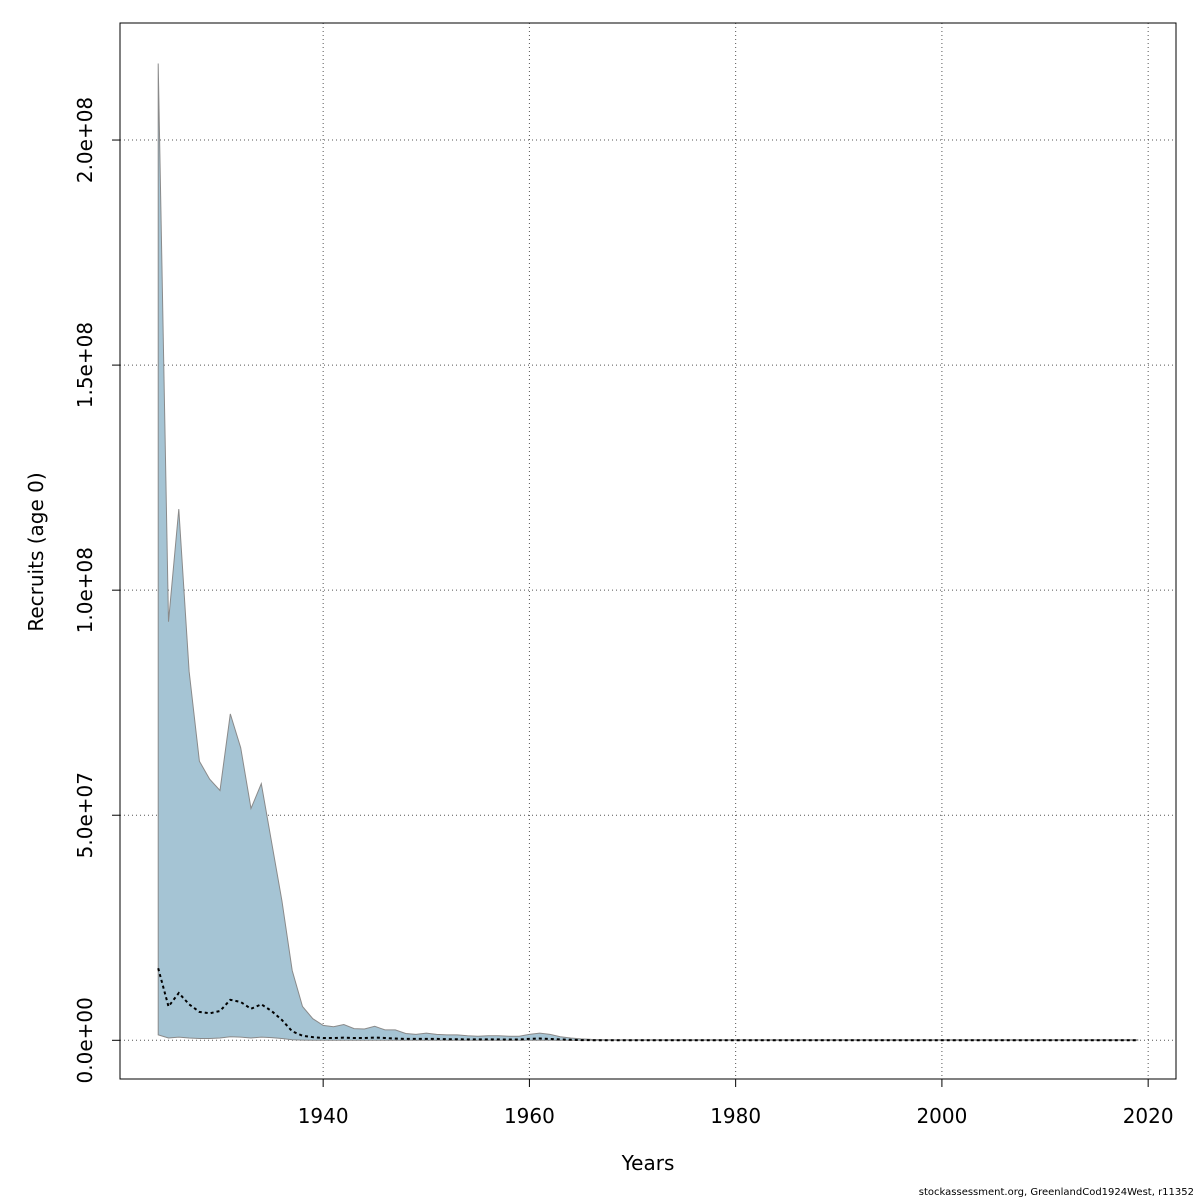  I want to click on x-axis: 1940 1960 1980 2000 2020, so click(736, 1103).